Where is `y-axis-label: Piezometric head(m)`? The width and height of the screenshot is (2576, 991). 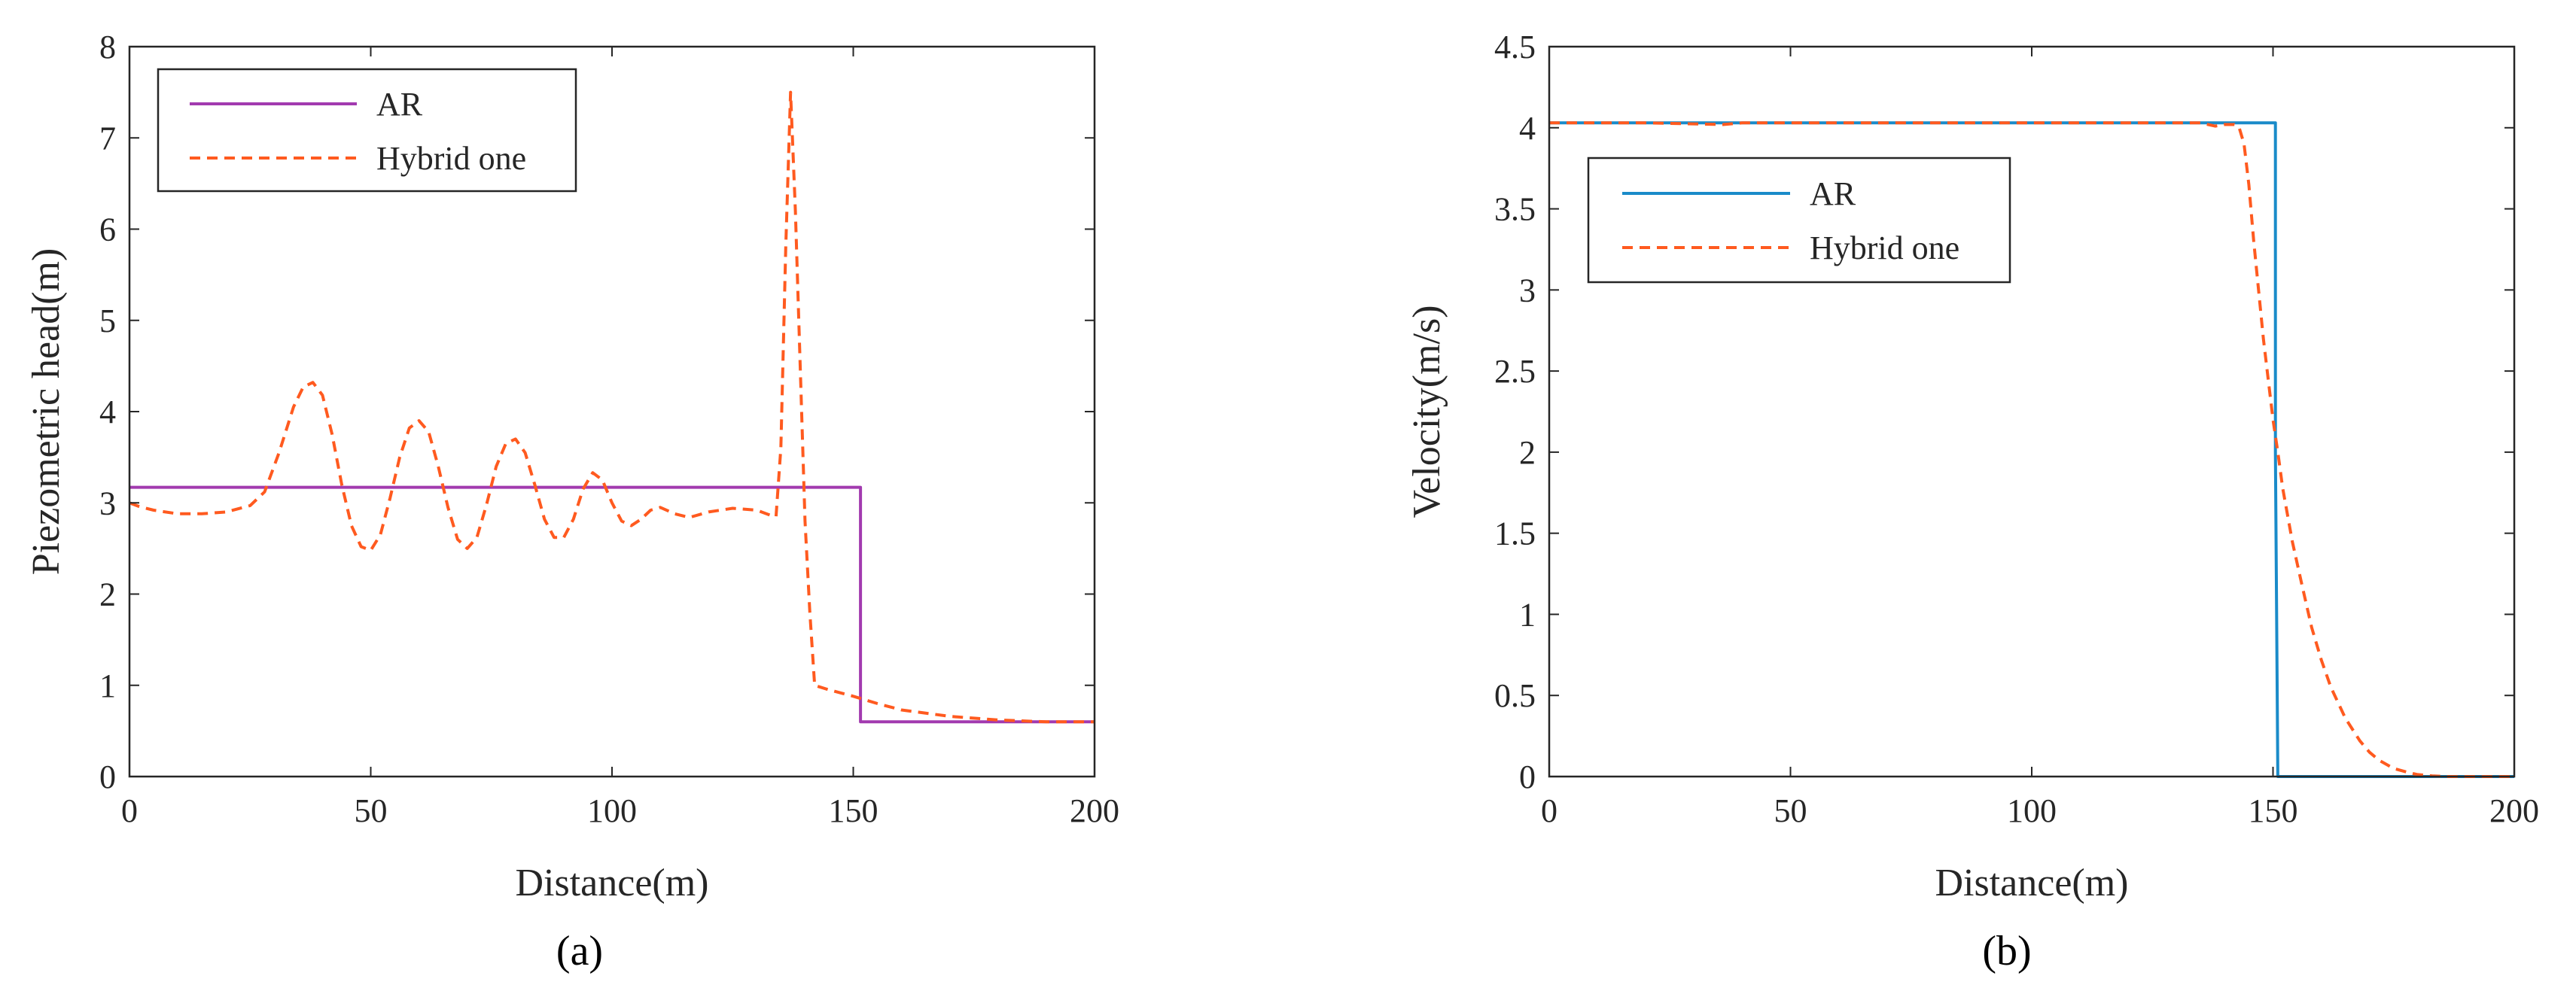 y-axis-label: Piezometric head(m) is located at coordinates (46, 412).